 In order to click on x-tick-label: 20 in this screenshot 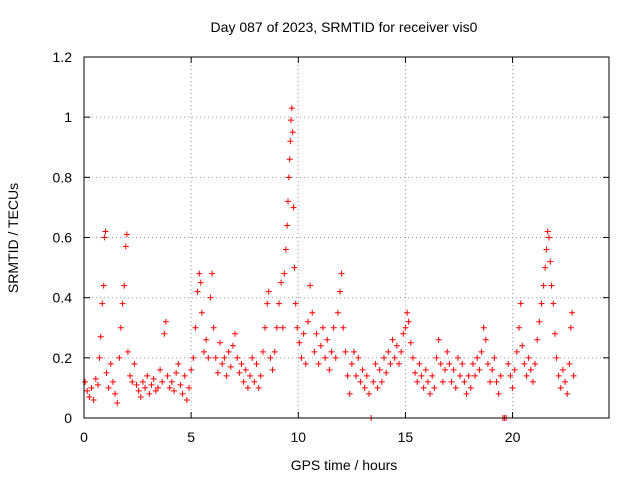, I will do `click(513, 437)`.